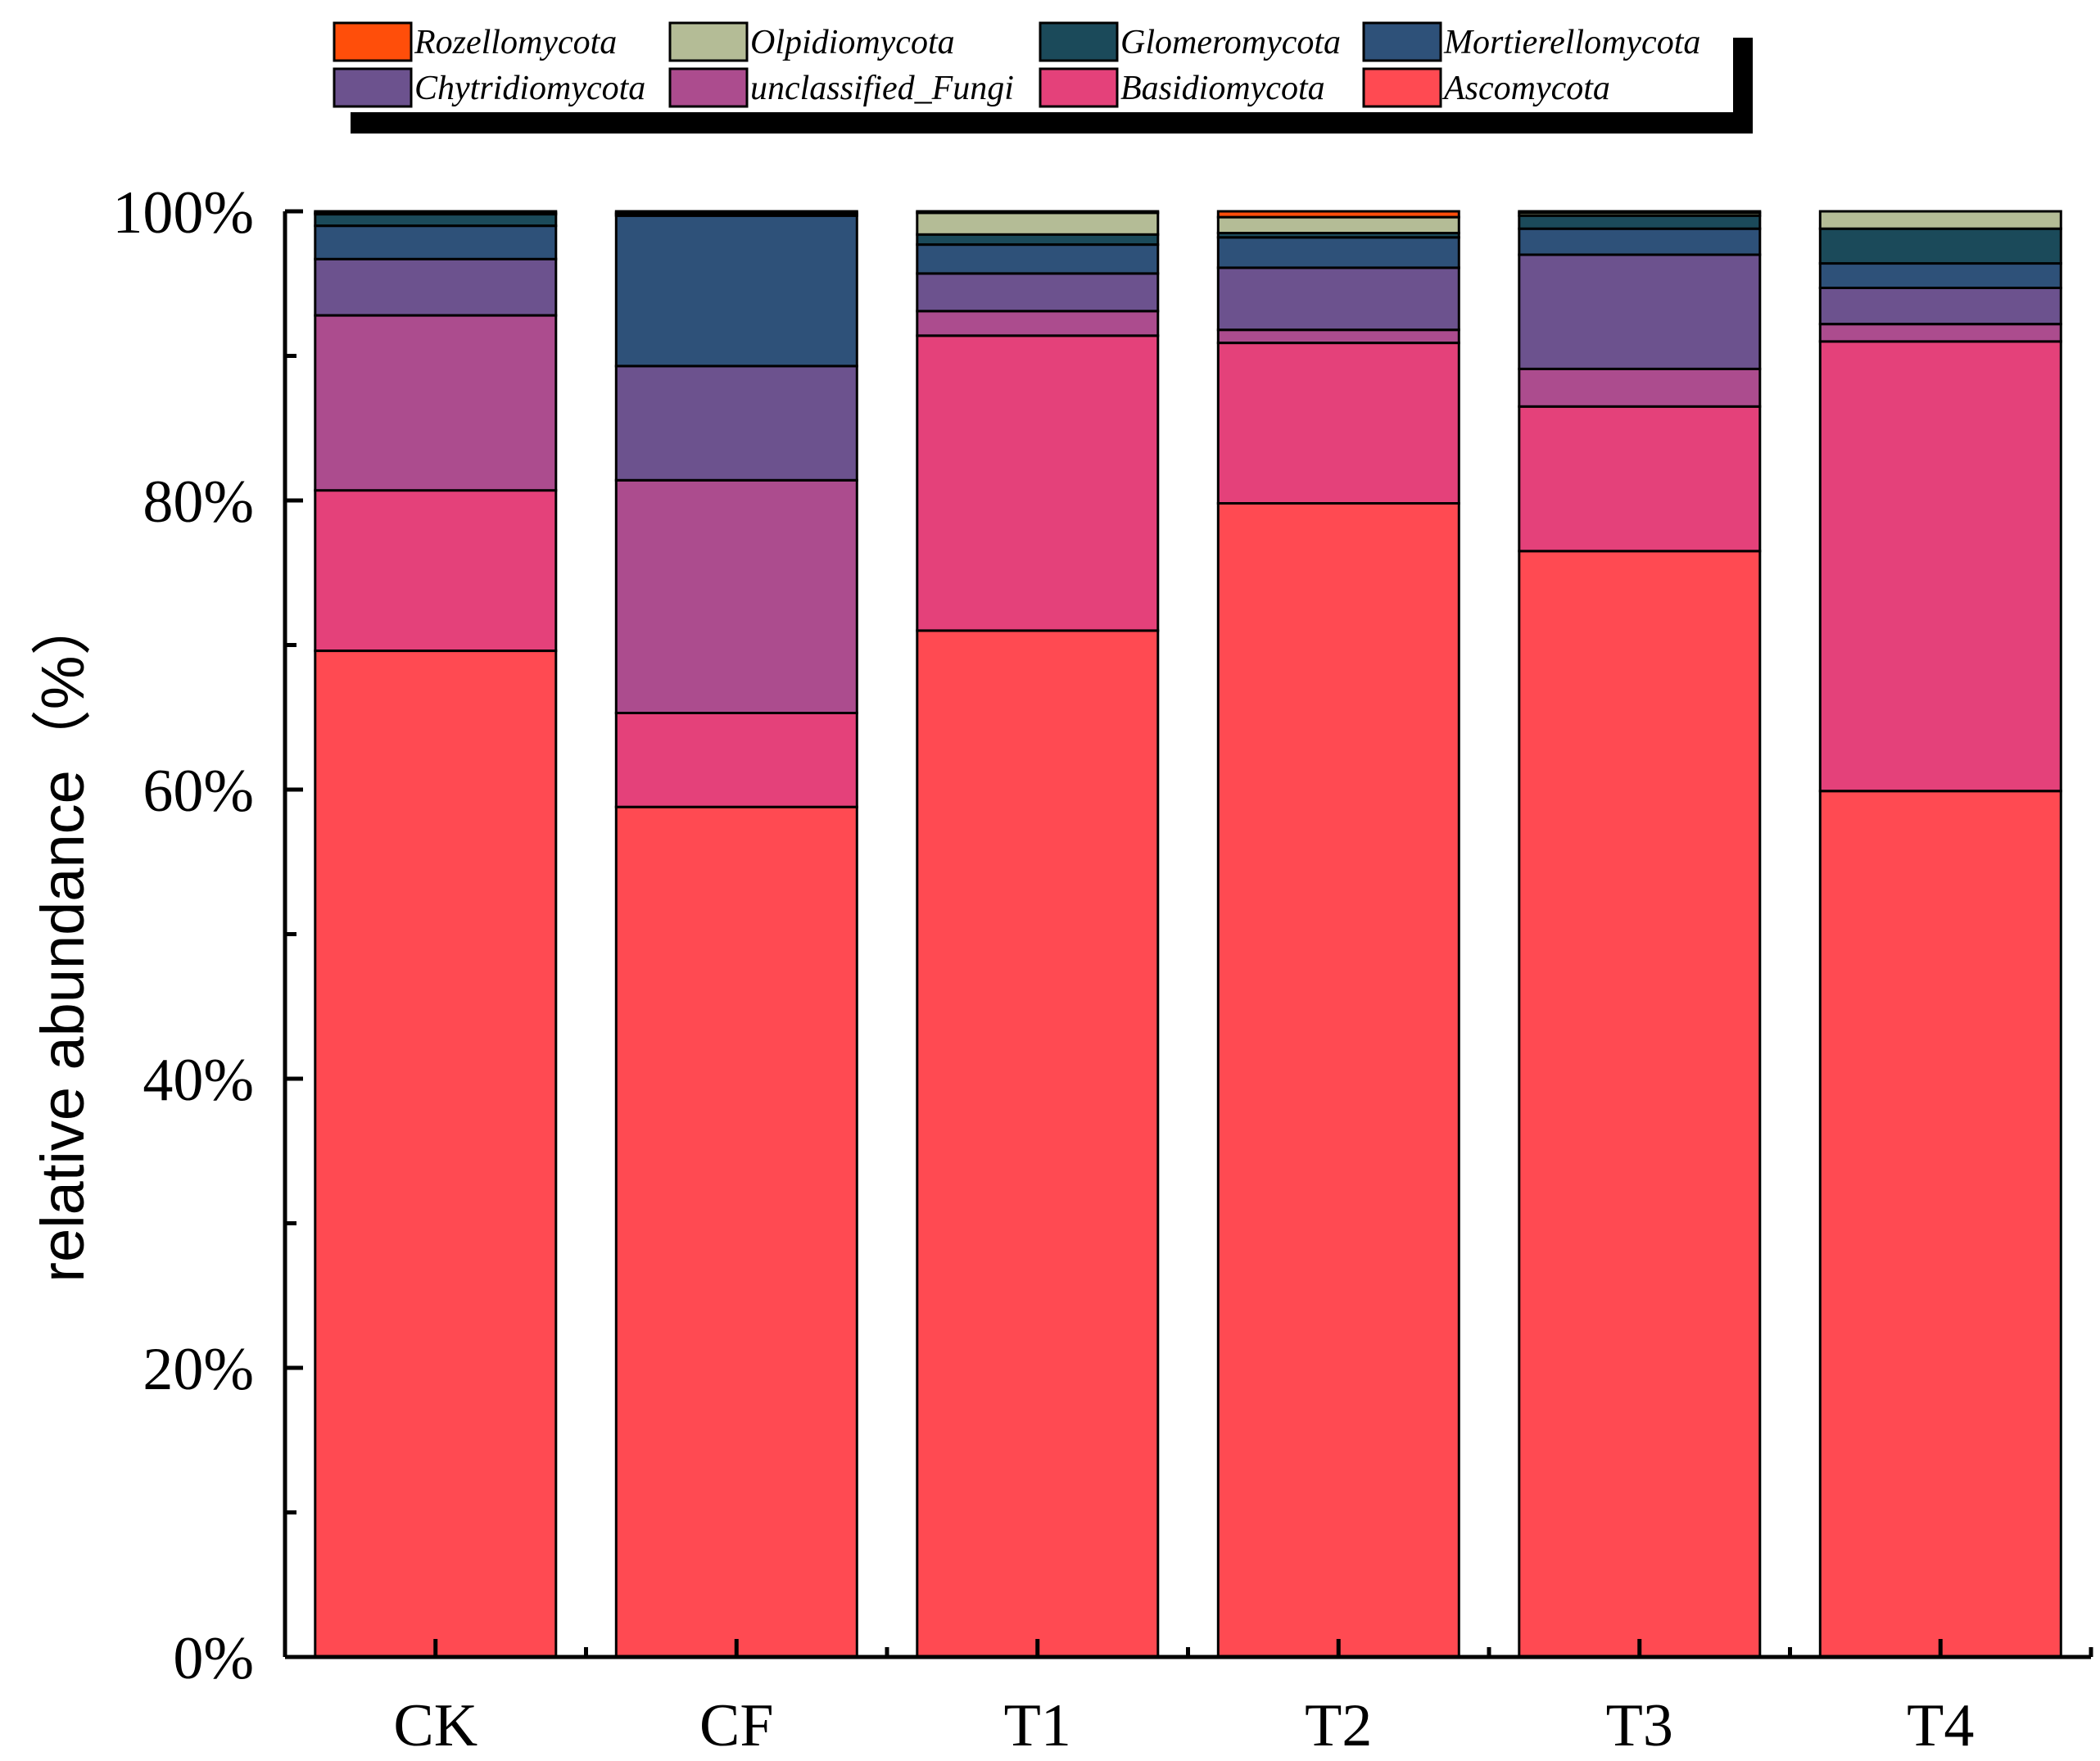 The image size is (2100, 1761). What do you see at coordinates (1338, 1080) in the screenshot?
I see `bar-segment-t2-ascomycota` at bounding box center [1338, 1080].